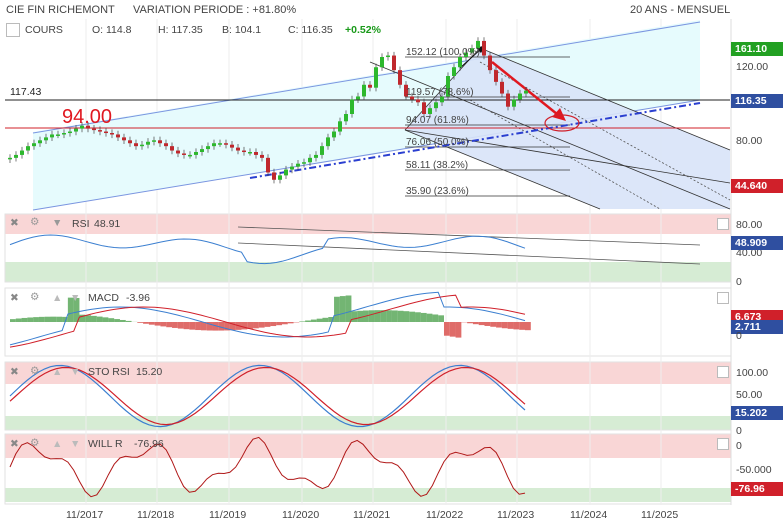 The height and width of the screenshot is (523, 783). I want to click on sto-value: 15.20, so click(149, 372).